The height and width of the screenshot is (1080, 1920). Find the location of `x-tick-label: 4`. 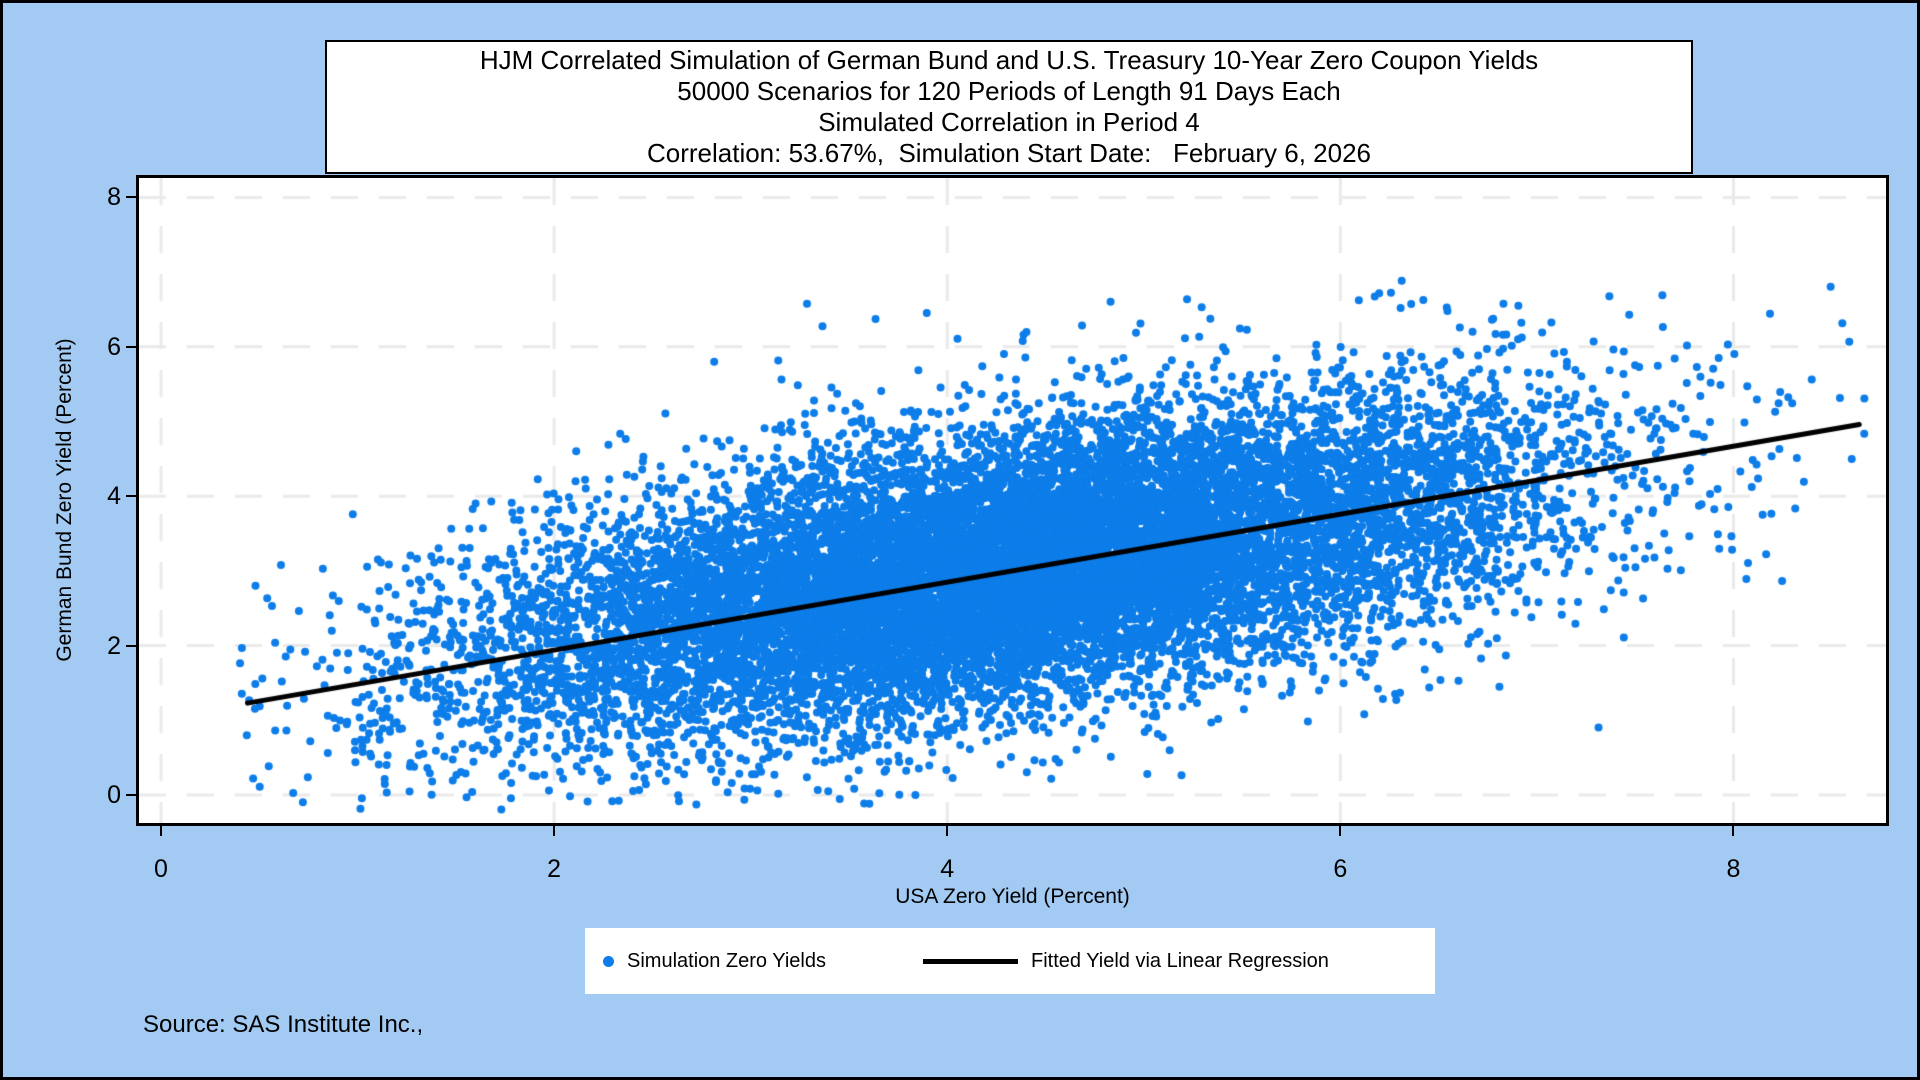

x-tick-label: 4 is located at coordinates (947, 869).